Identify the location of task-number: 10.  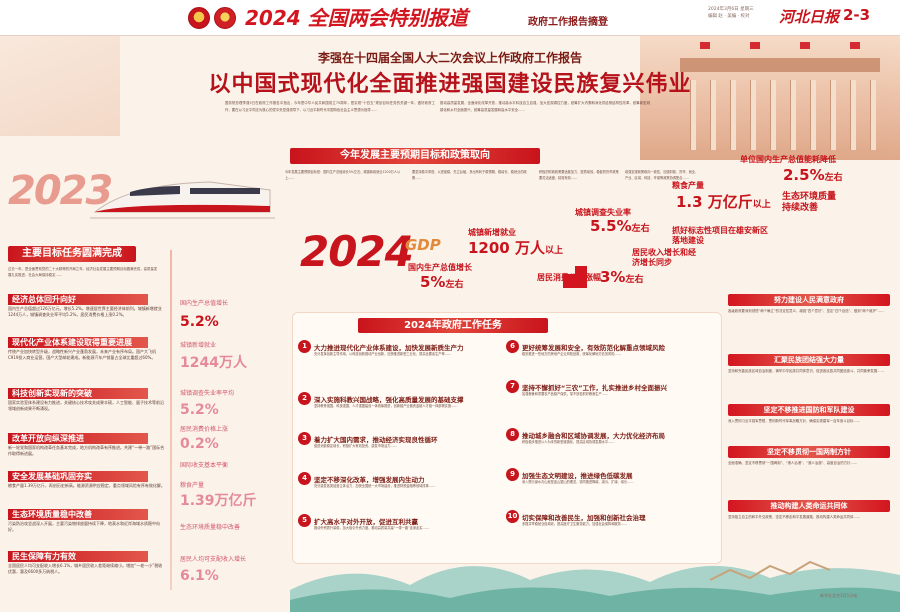
(512, 516).